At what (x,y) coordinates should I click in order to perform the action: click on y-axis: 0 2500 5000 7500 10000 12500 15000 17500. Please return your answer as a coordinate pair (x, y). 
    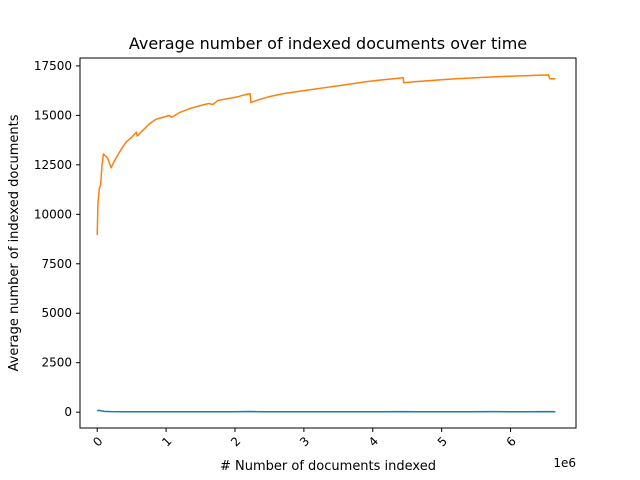
    Looking at the image, I should click on (57, 239).